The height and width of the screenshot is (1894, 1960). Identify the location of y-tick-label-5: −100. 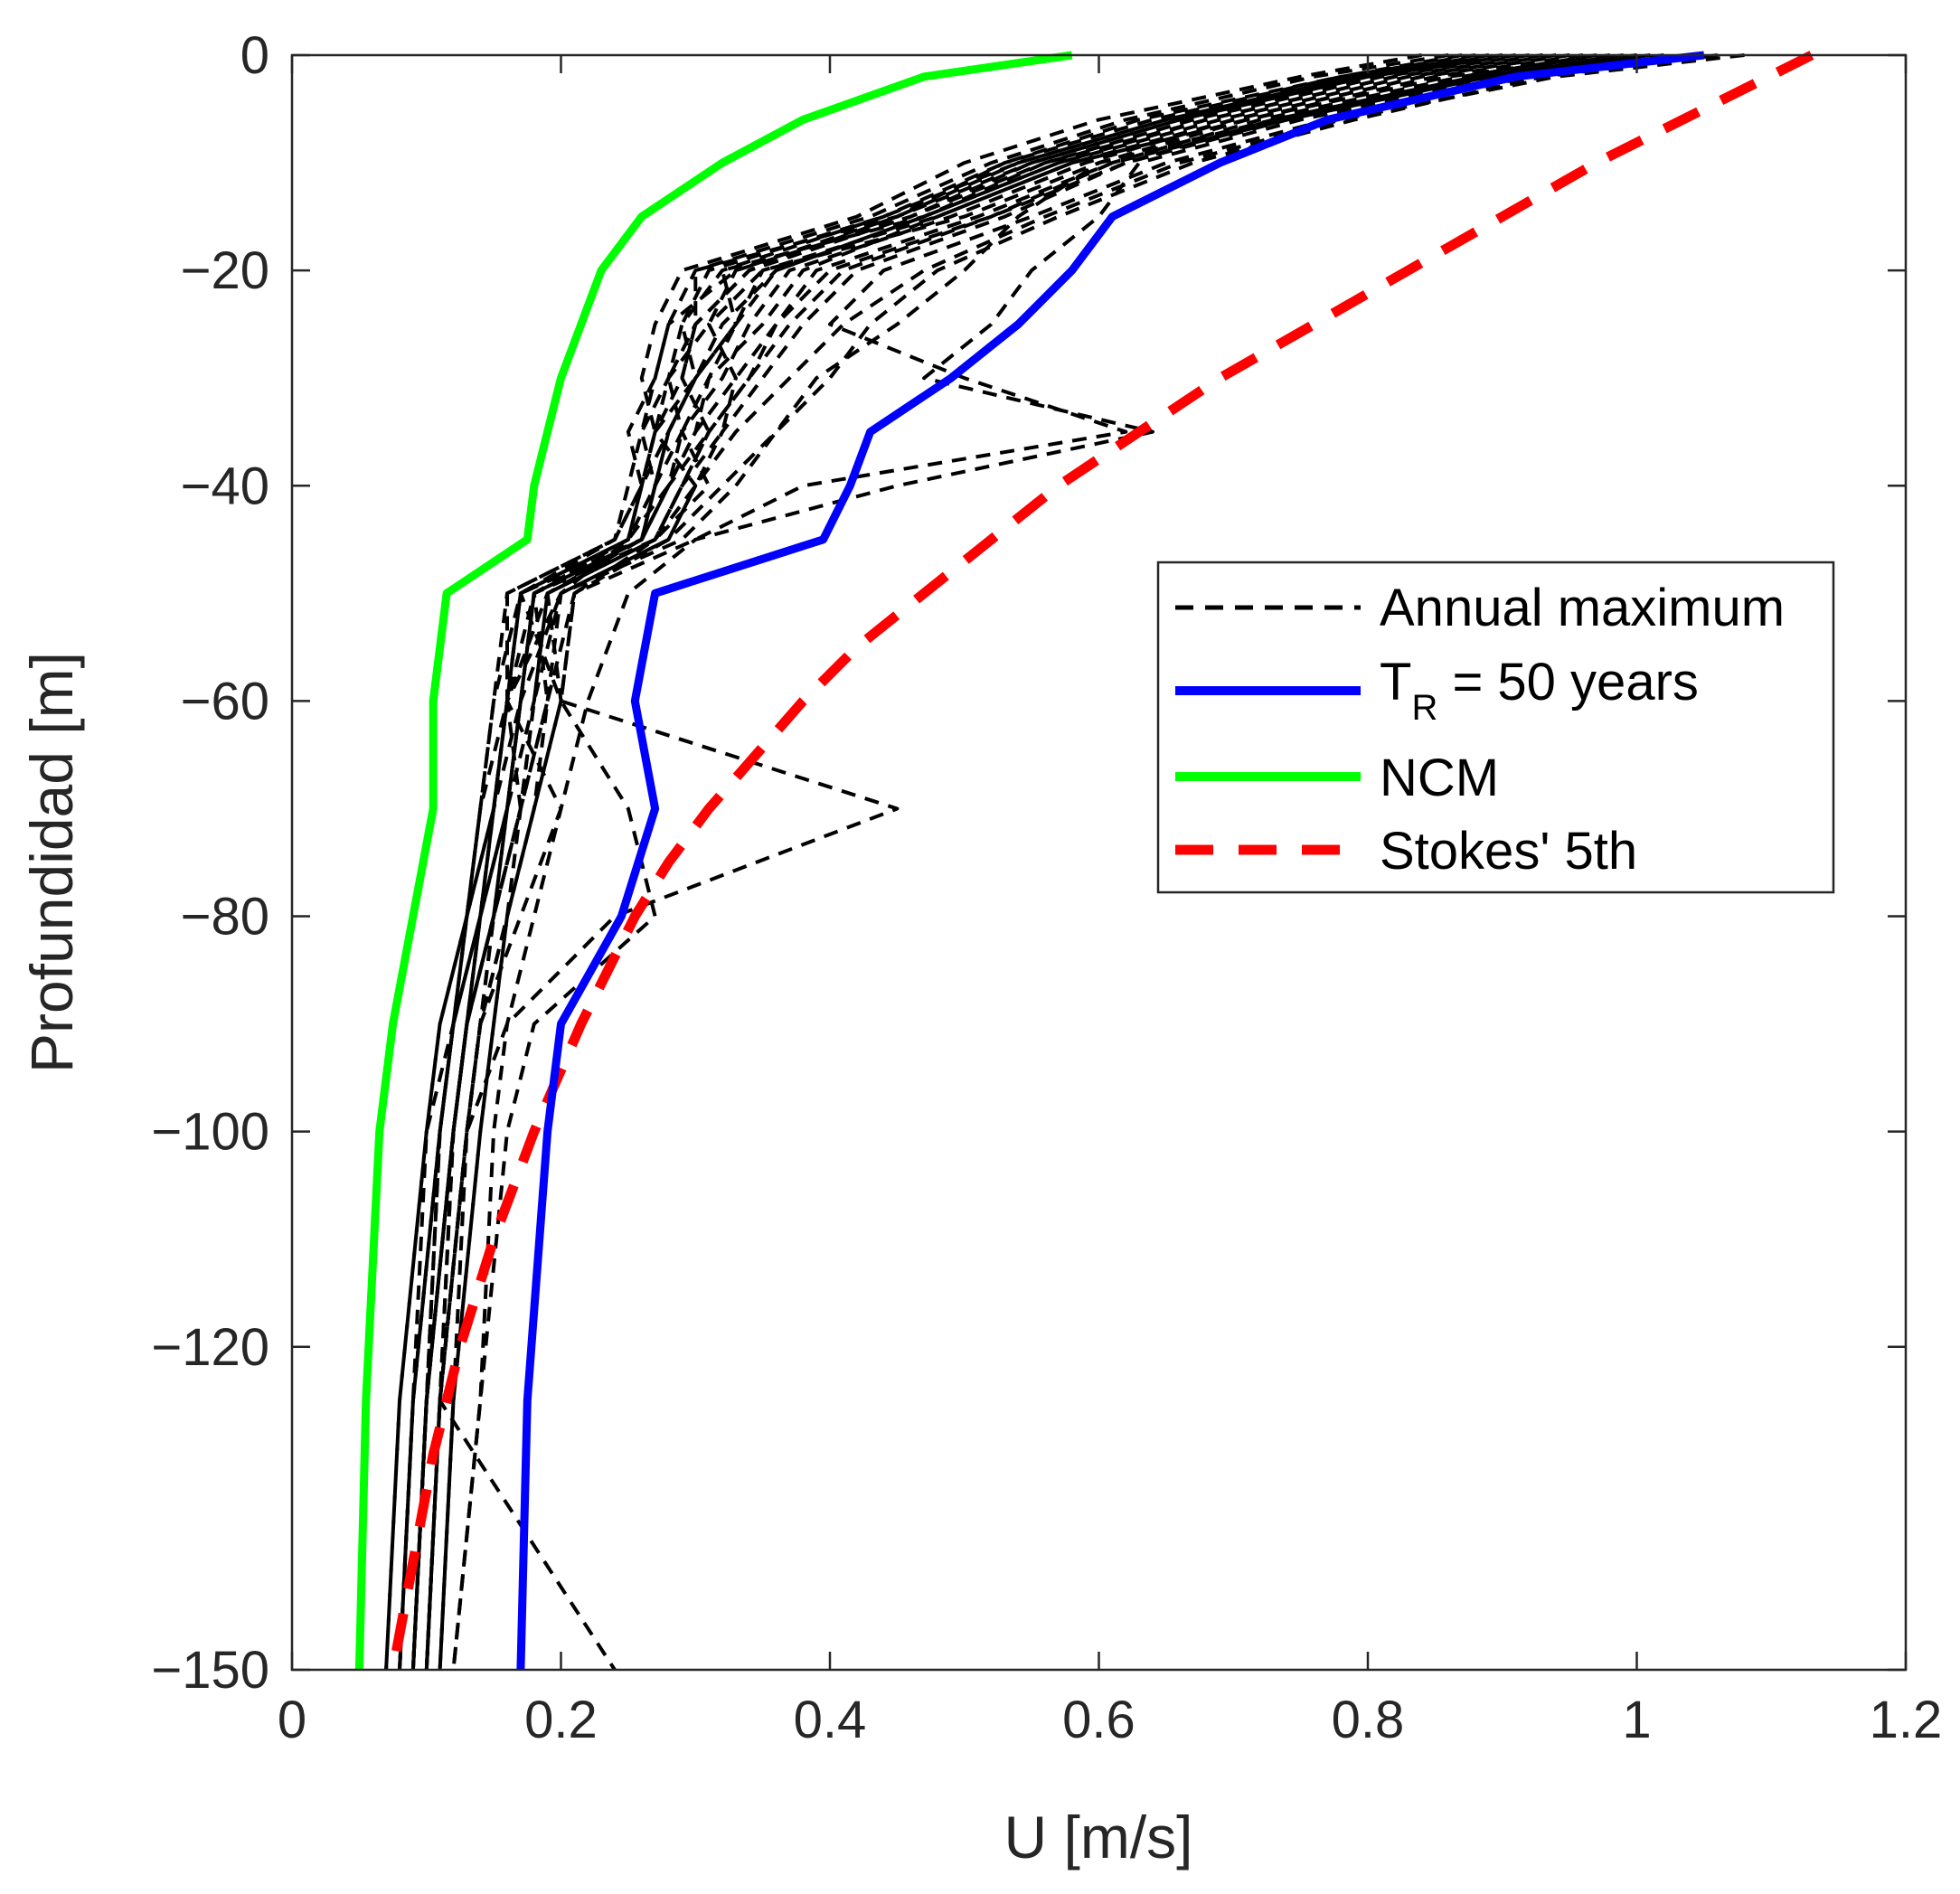
(210, 1132).